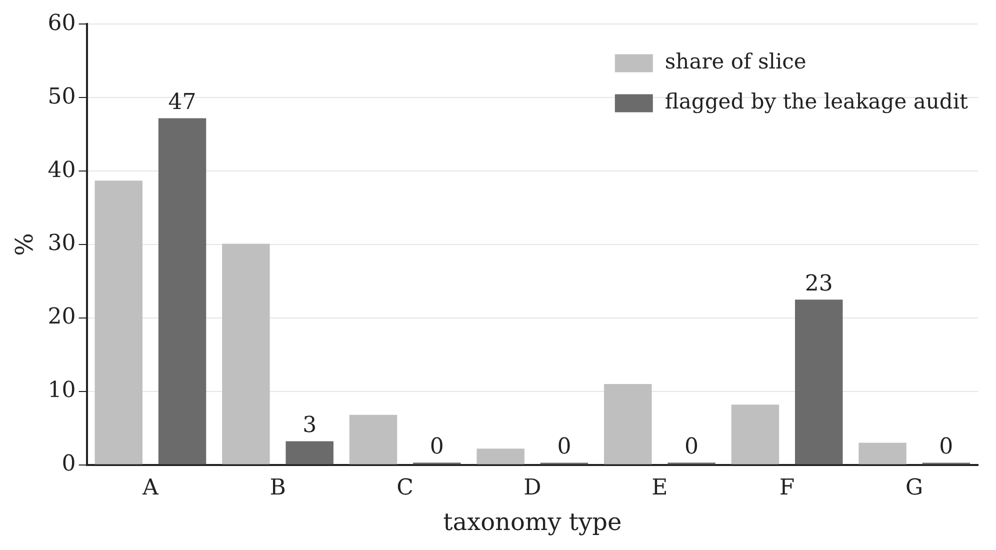 This screenshot has width=996, height=550. I want to click on y-tick-label: 30, so click(62, 243).